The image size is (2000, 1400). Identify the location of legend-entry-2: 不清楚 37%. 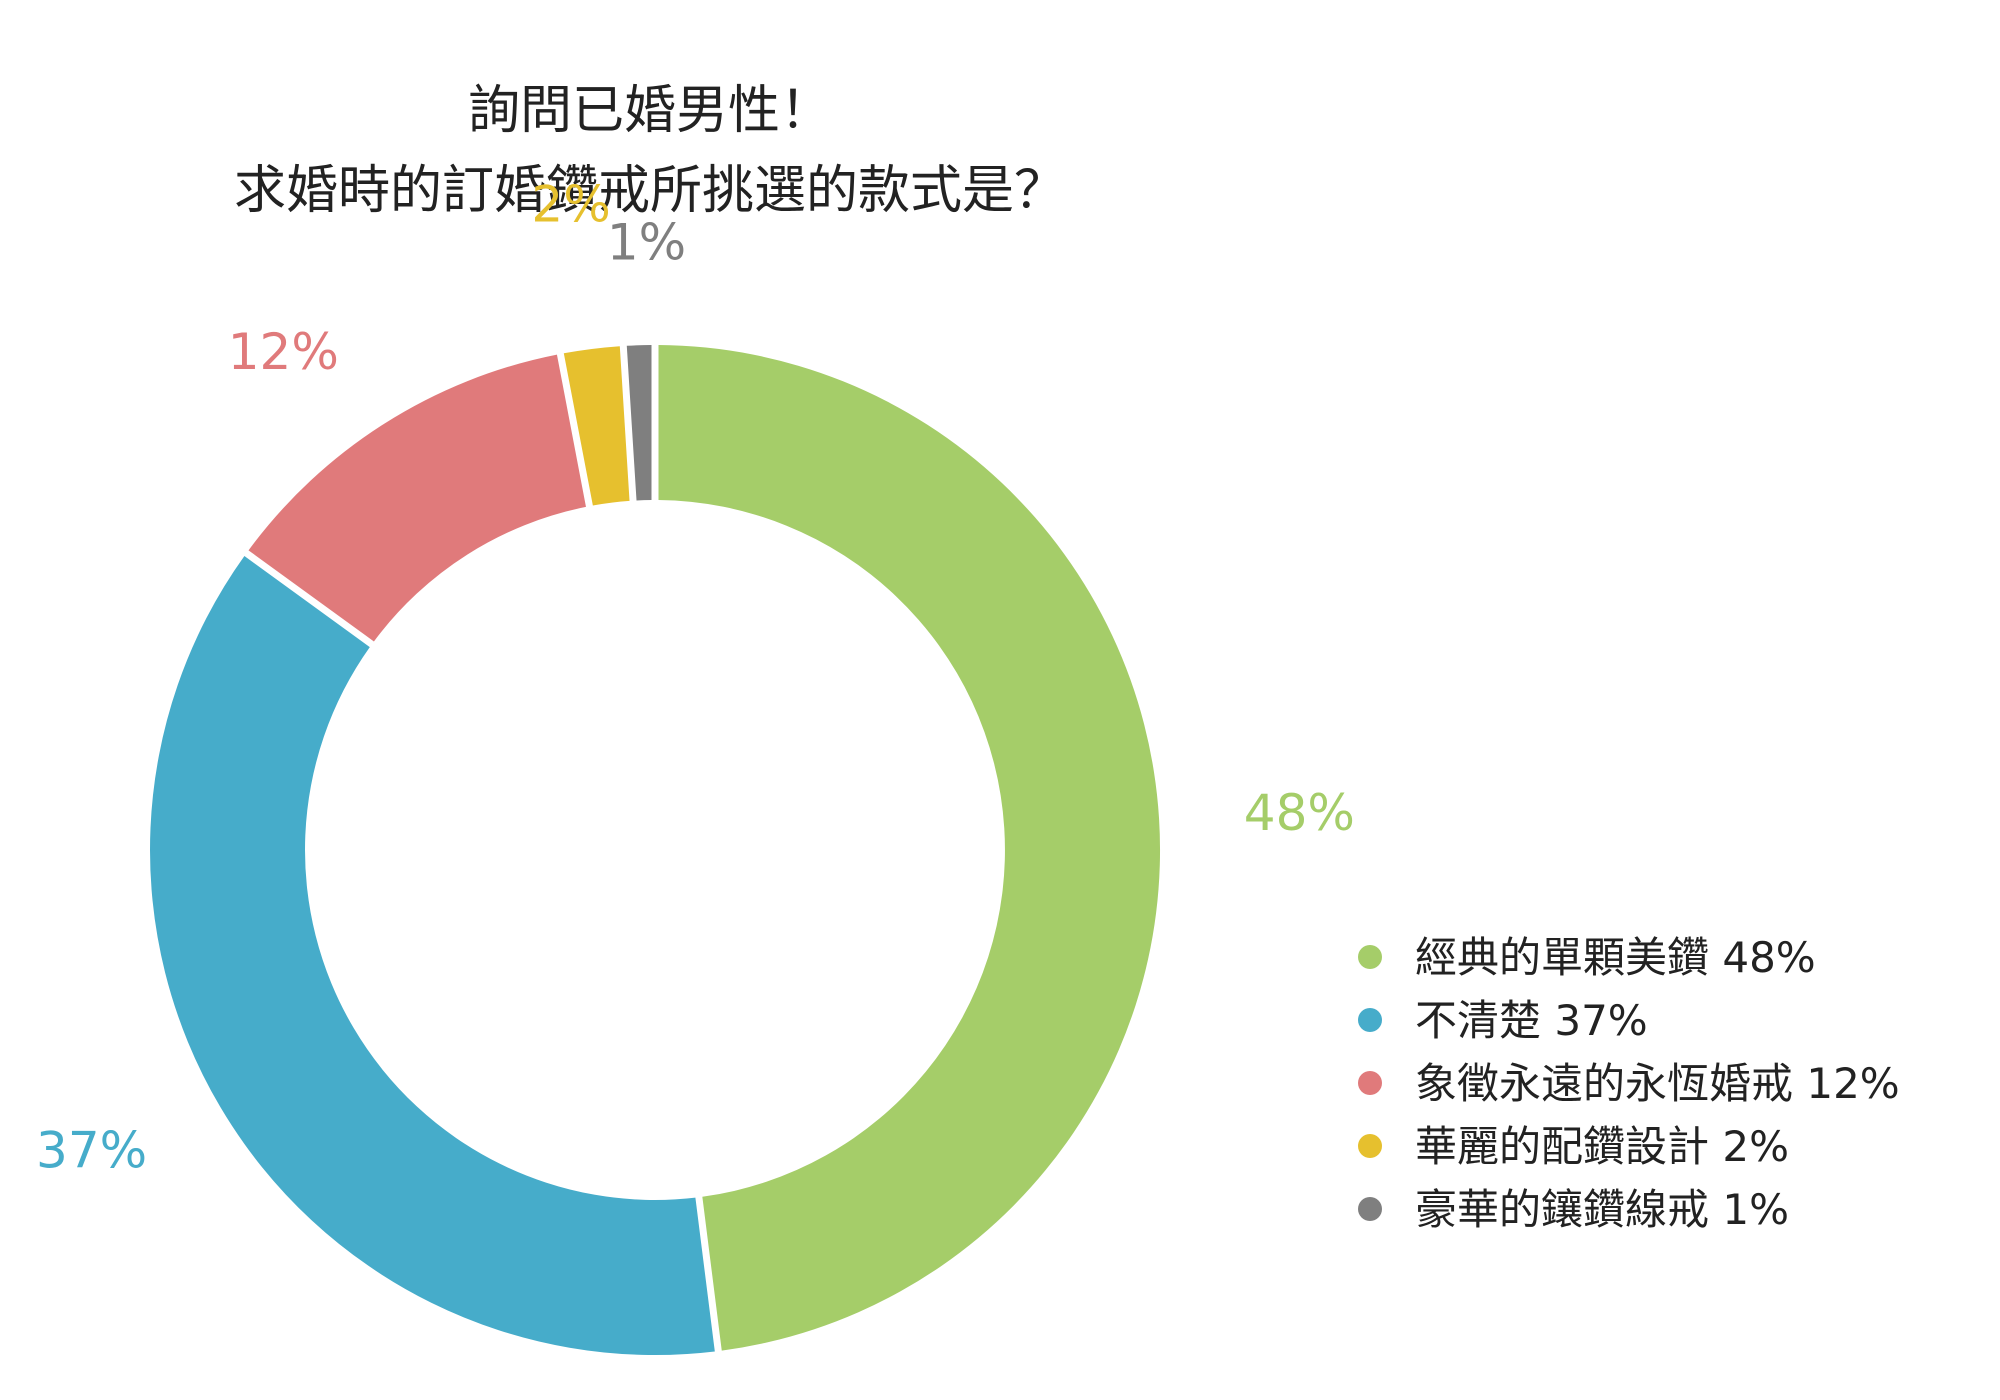
(1531, 1020).